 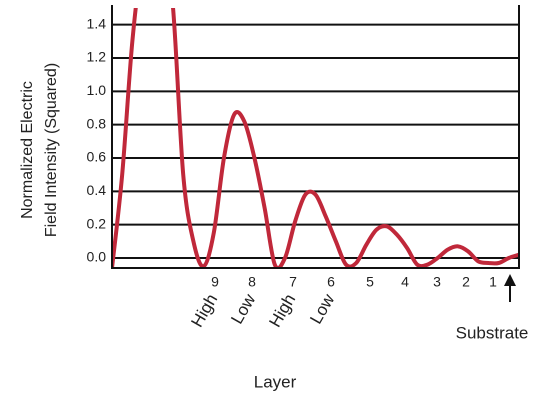 What do you see at coordinates (97, 23) in the screenshot?
I see `y-tick-label: 1.4` at bounding box center [97, 23].